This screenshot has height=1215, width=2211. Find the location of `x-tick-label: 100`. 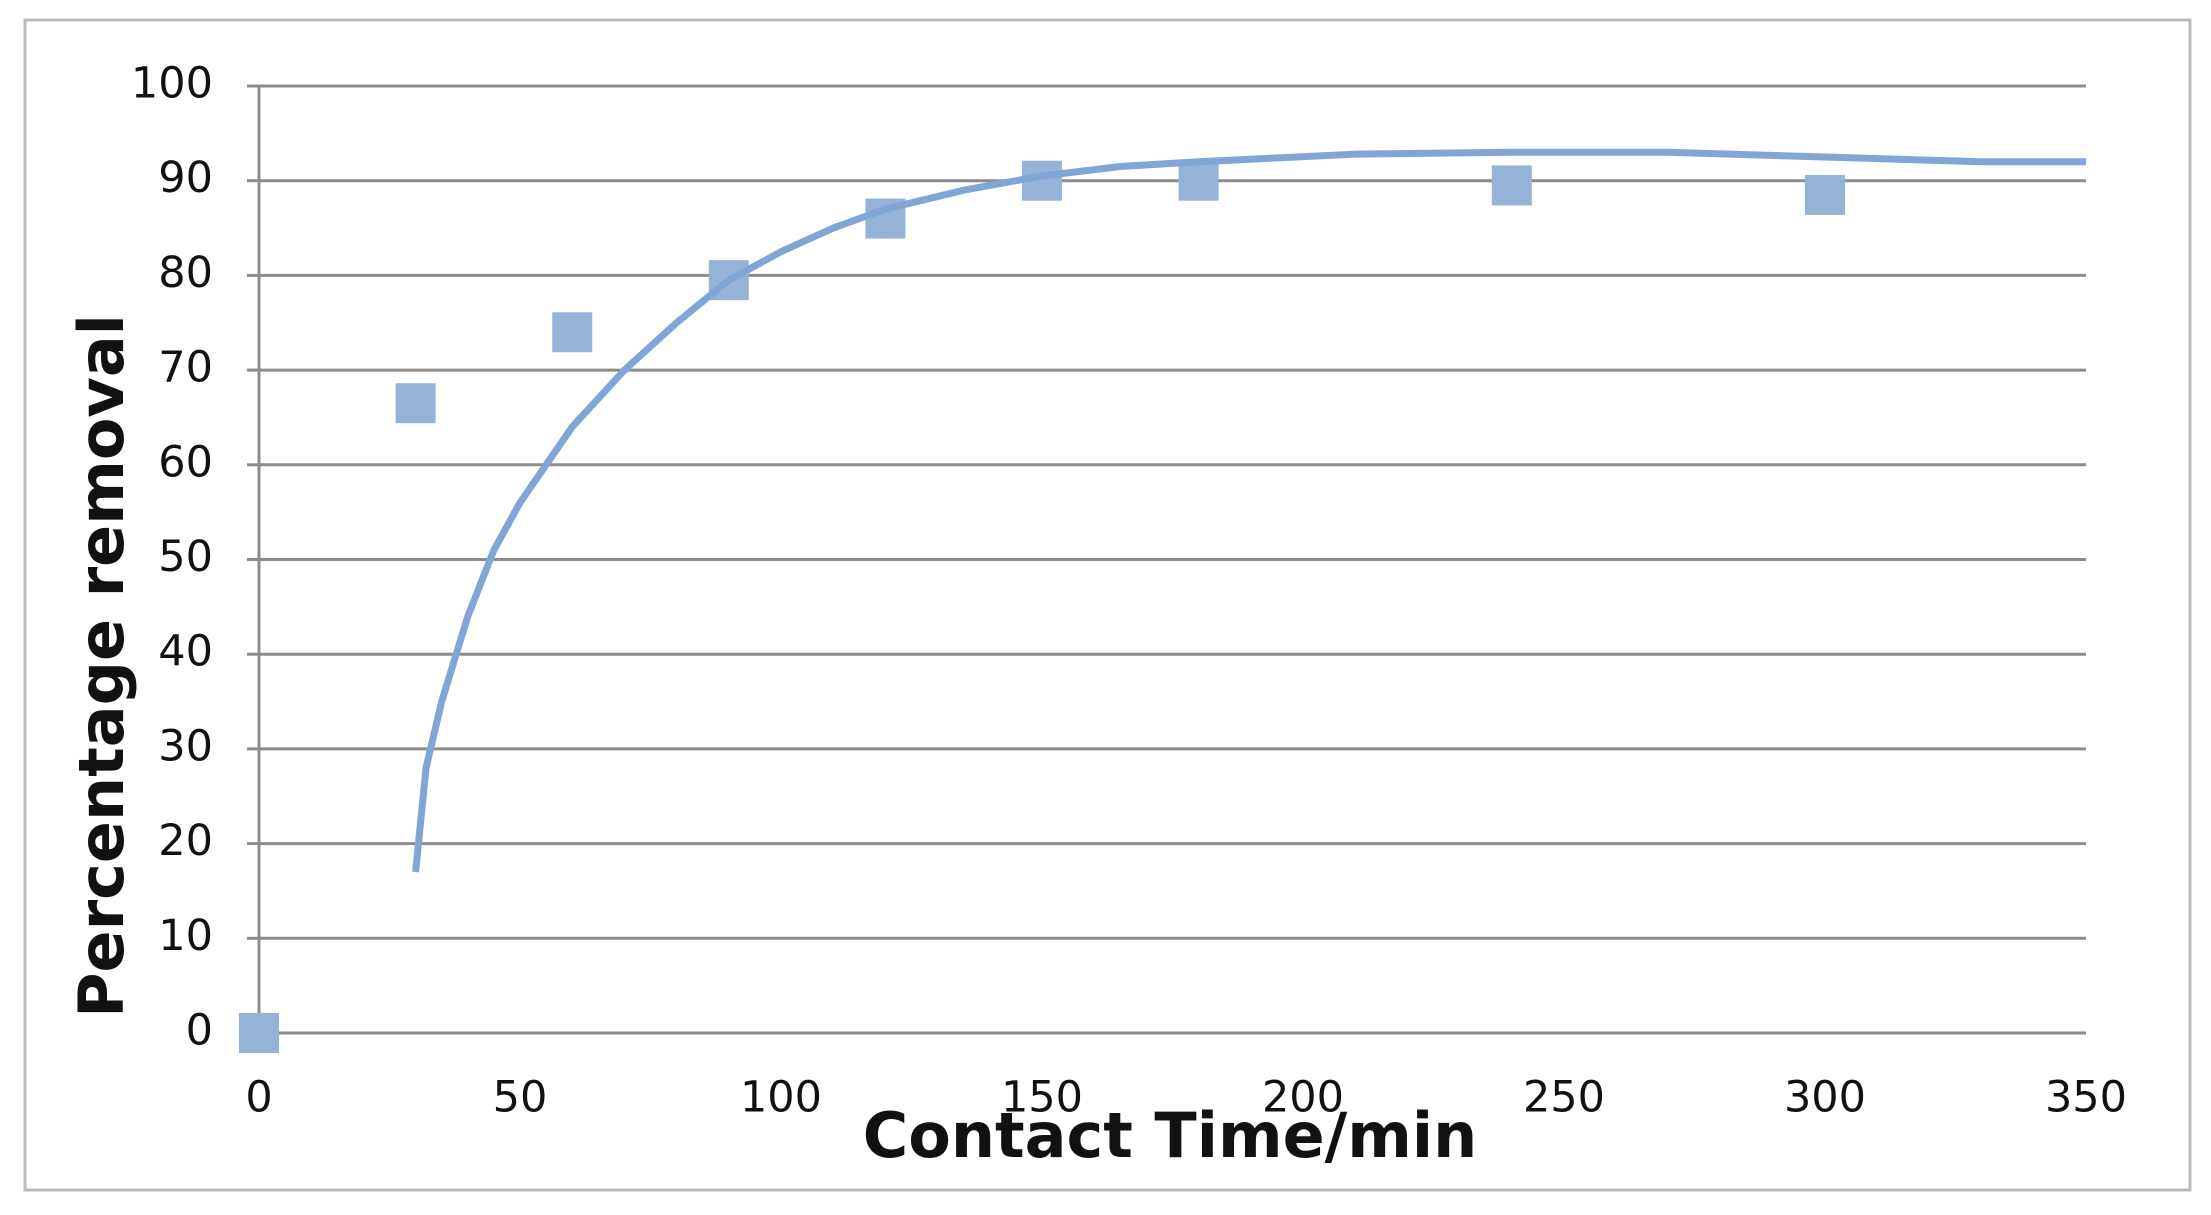

x-tick-label: 100 is located at coordinates (781, 1098).